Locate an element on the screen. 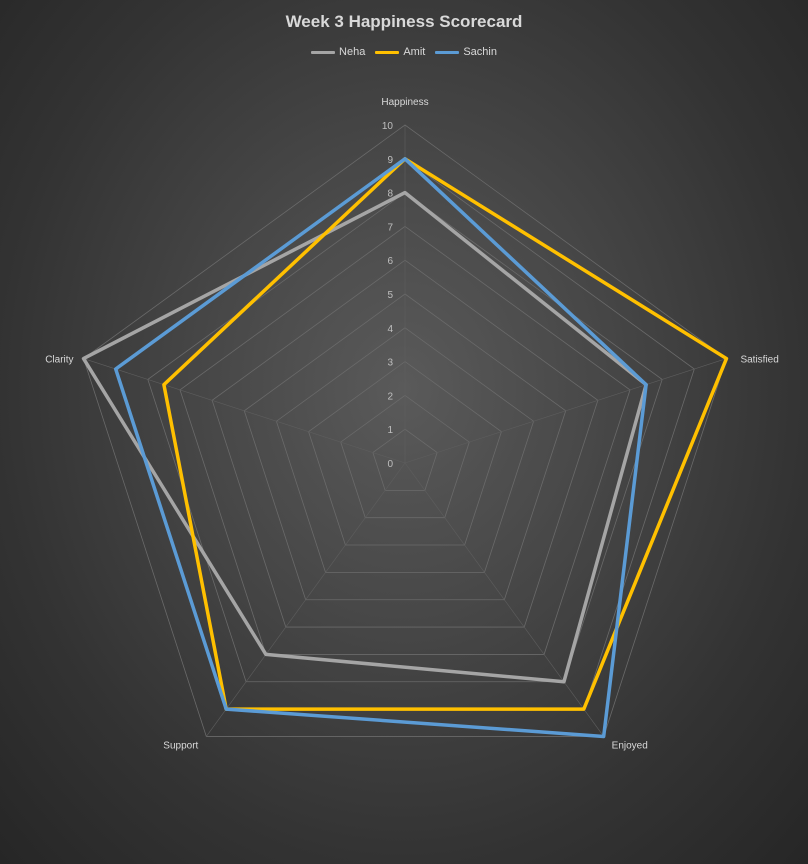 This screenshot has height=864, width=808. legend-item-amit: Amit is located at coordinates (400, 52).